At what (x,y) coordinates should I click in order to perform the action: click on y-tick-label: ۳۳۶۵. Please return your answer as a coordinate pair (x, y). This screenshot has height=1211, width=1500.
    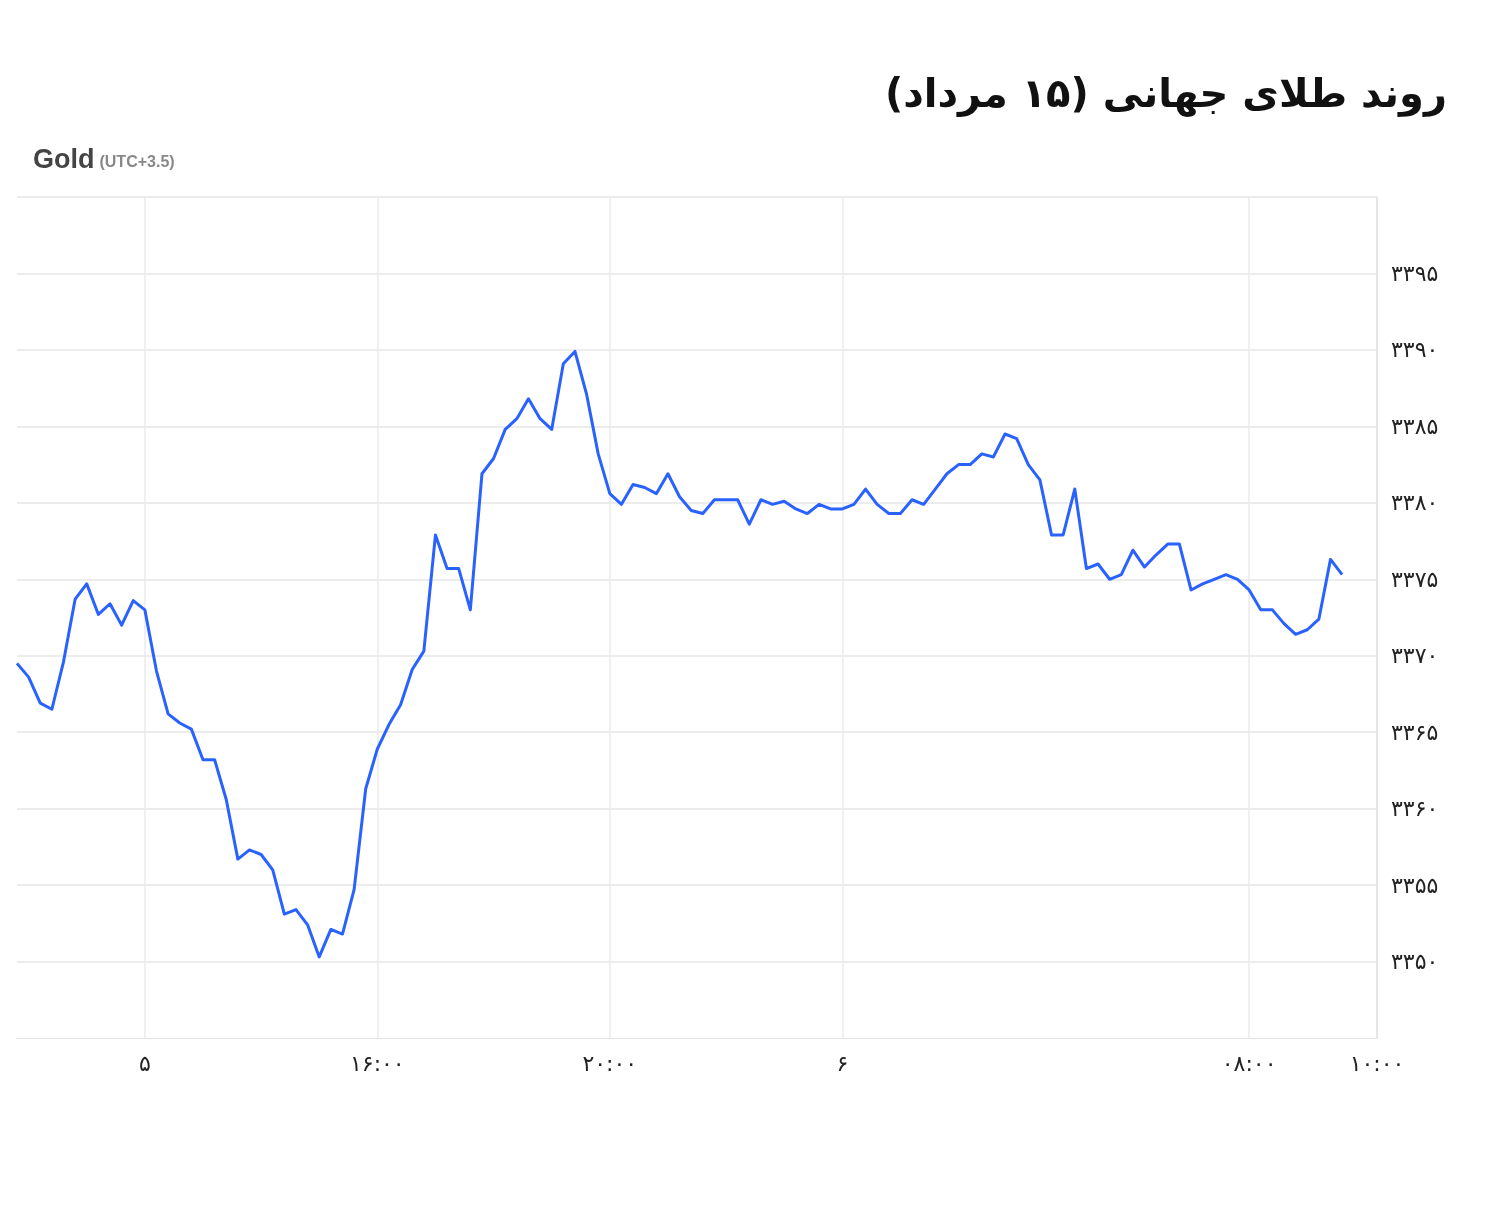
    Looking at the image, I should click on (1415, 732).